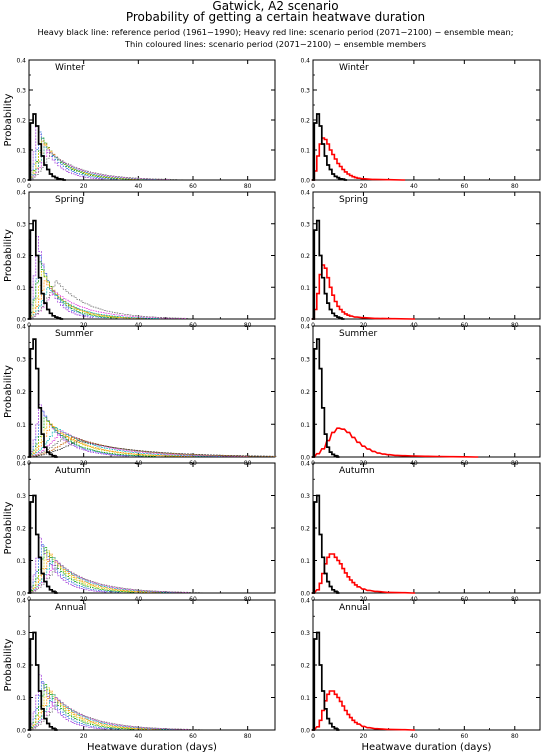 The height and width of the screenshot is (755, 551). What do you see at coordinates (426, 391) in the screenshot?
I see `plot-frame-summer-mean` at bounding box center [426, 391].